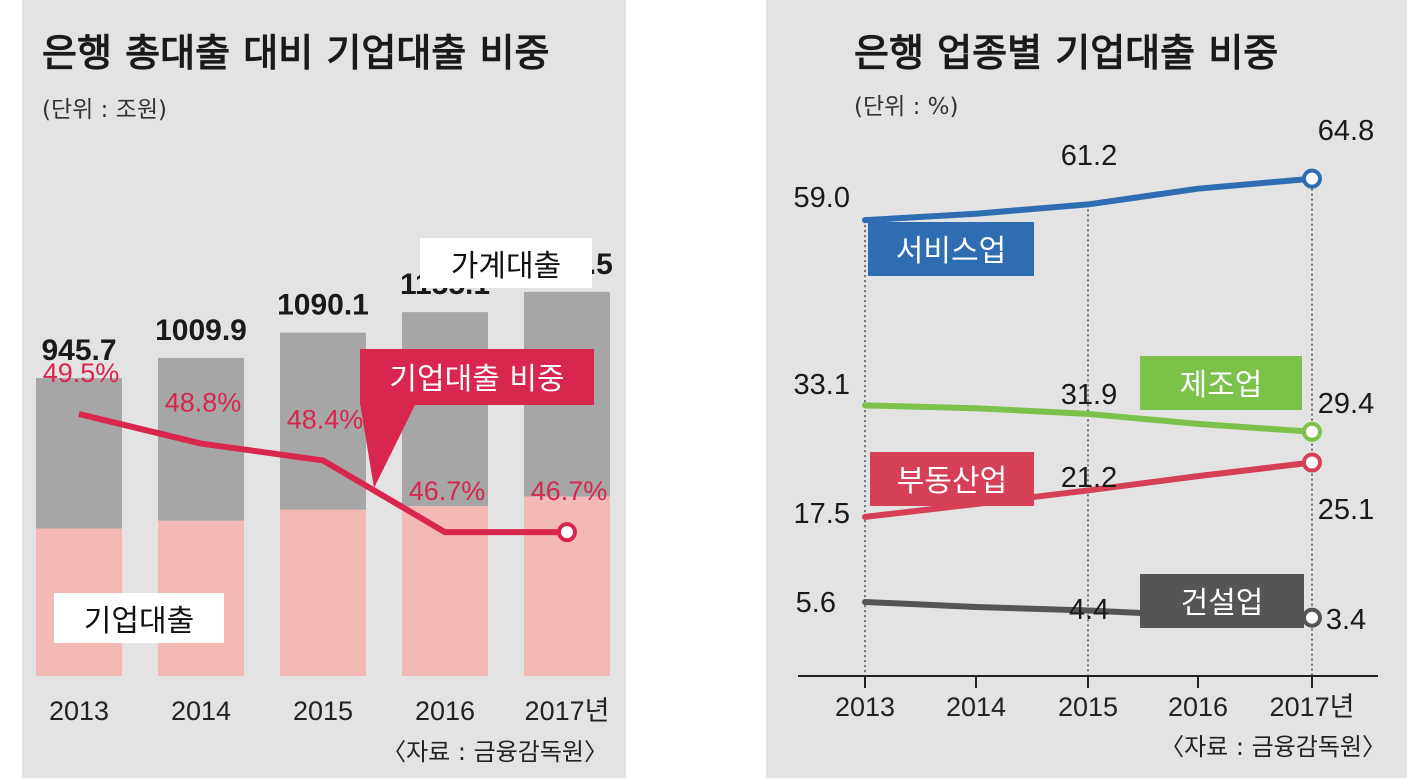 The height and width of the screenshot is (780, 1407). Describe the element at coordinates (495, 752) in the screenshot. I see `left-chart-source: 〈자료 : 금융감독원〉` at that location.